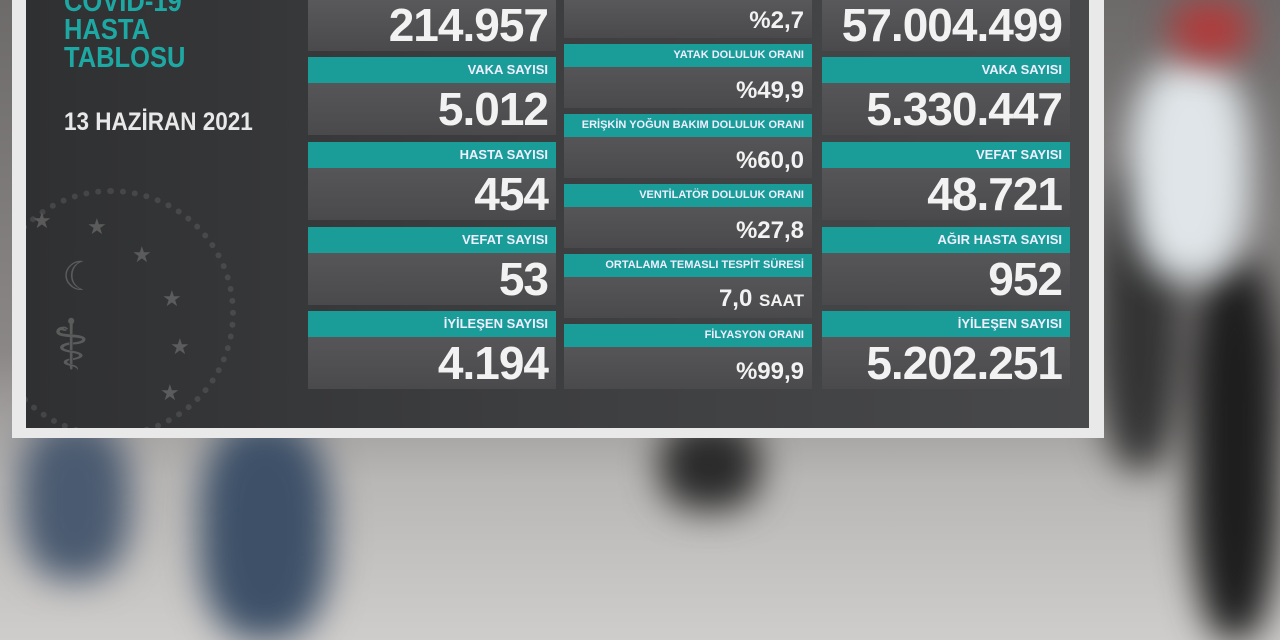 The width and height of the screenshot is (1280, 640). What do you see at coordinates (688, 286) in the screenshot?
I see `contact-detection-time-card: ORTALAMA TEMASLI TESPİT SÜRESİ 7,0 SAAT` at bounding box center [688, 286].